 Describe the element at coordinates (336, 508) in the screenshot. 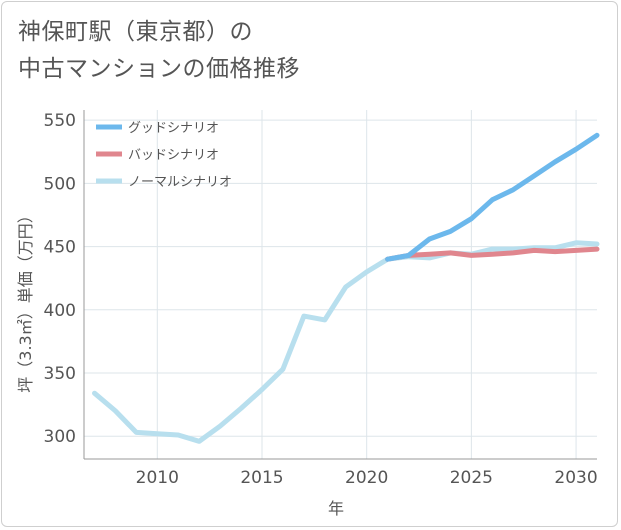

I see `x-axis-title: 年` at that location.